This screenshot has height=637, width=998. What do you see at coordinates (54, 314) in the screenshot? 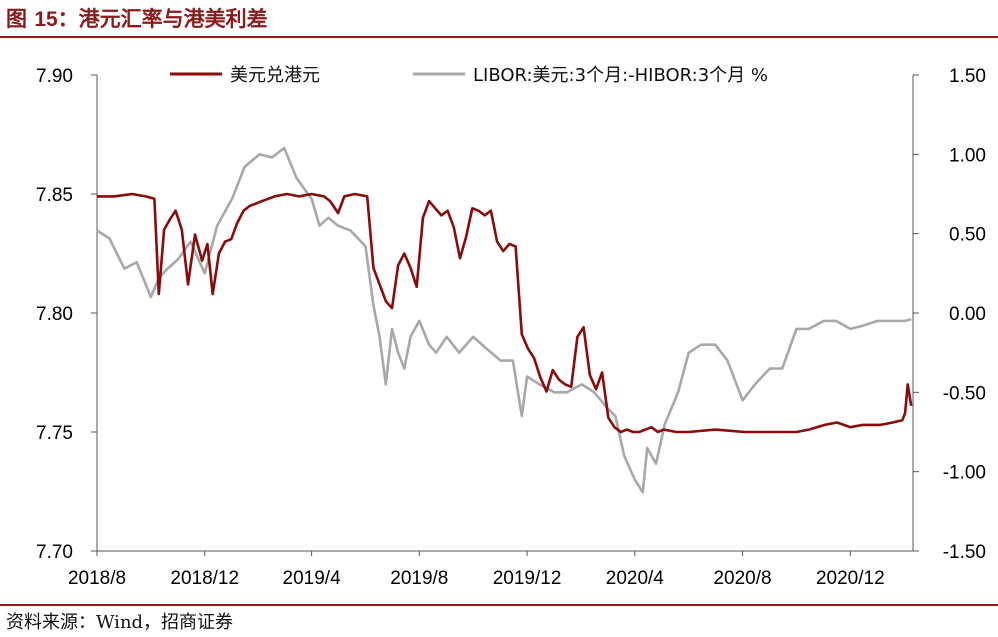
I see `y-left-tick-label: 7.80` at bounding box center [54, 314].